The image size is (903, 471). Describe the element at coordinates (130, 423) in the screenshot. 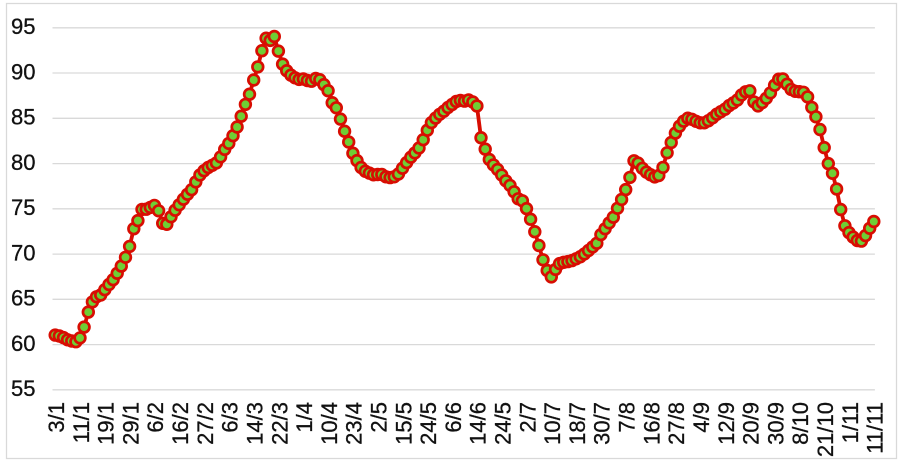

I see `svg-text: 29/1` at that location.